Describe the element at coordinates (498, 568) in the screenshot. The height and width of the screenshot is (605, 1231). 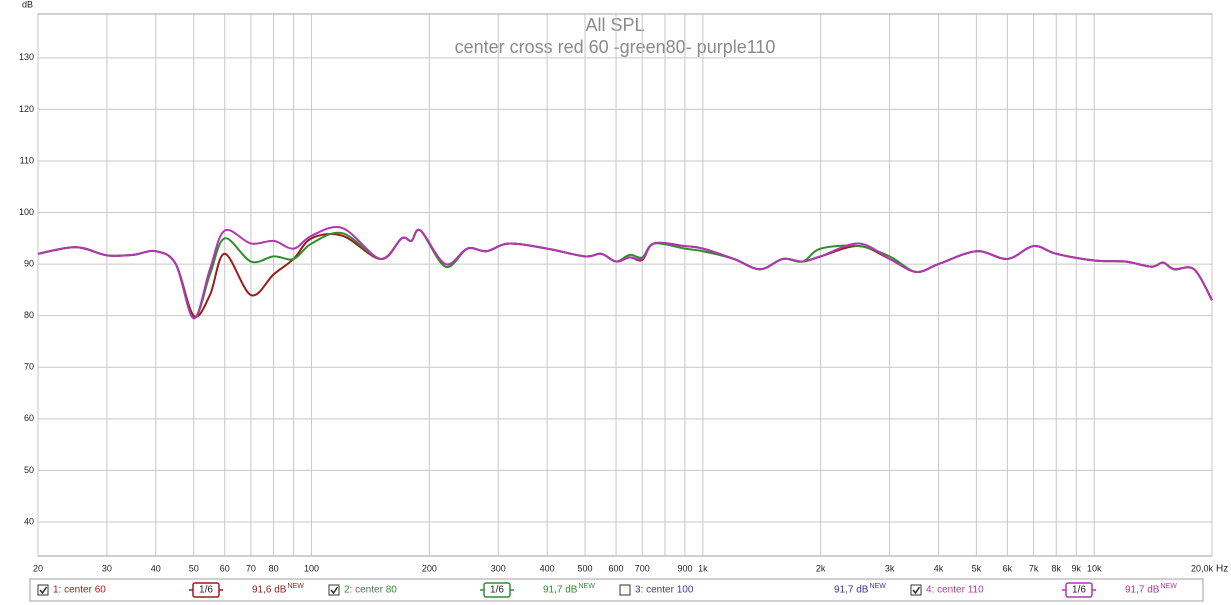
I see `x-tick-label: 300` at that location.